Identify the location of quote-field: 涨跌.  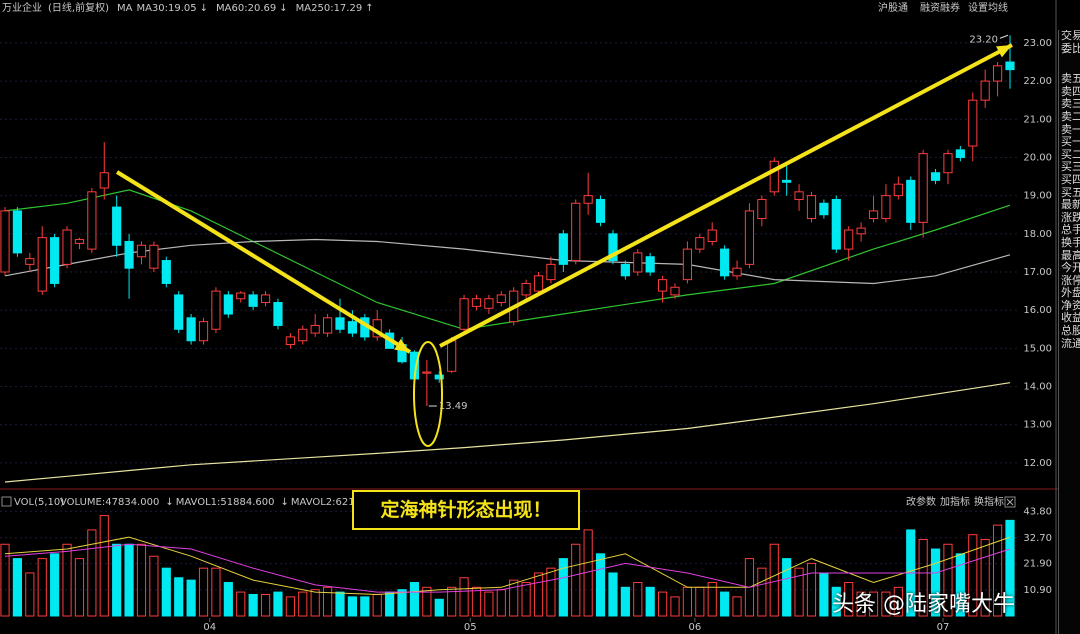
(1070, 217).